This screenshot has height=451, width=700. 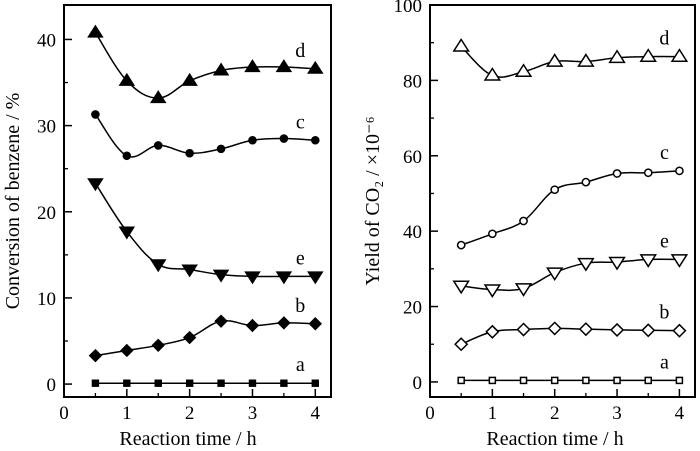 What do you see at coordinates (570, 196) in the screenshot?
I see `series-c: c` at bounding box center [570, 196].